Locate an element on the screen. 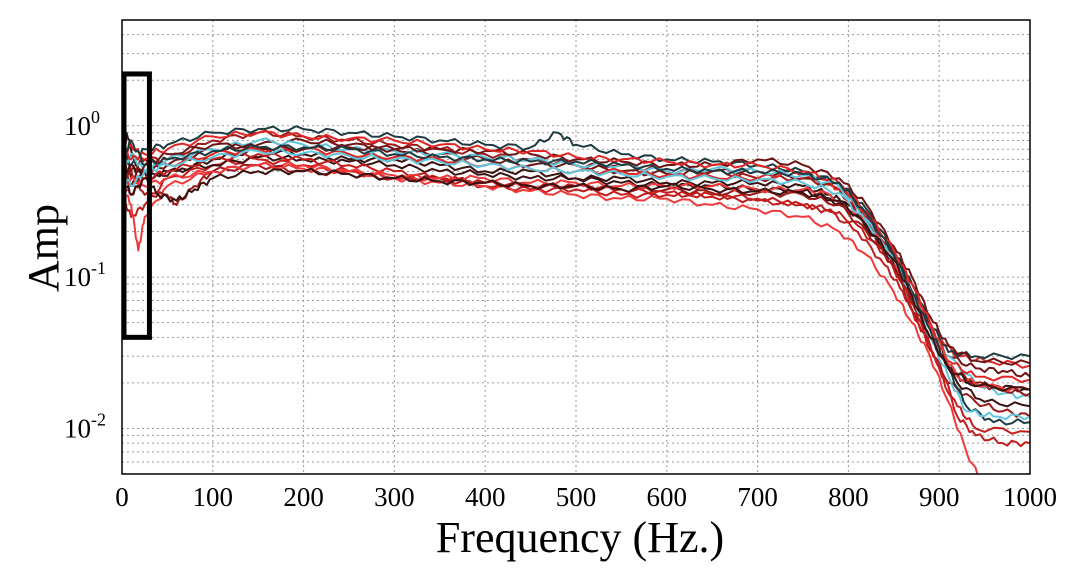  x-tick-label: 300 is located at coordinates (394, 497).